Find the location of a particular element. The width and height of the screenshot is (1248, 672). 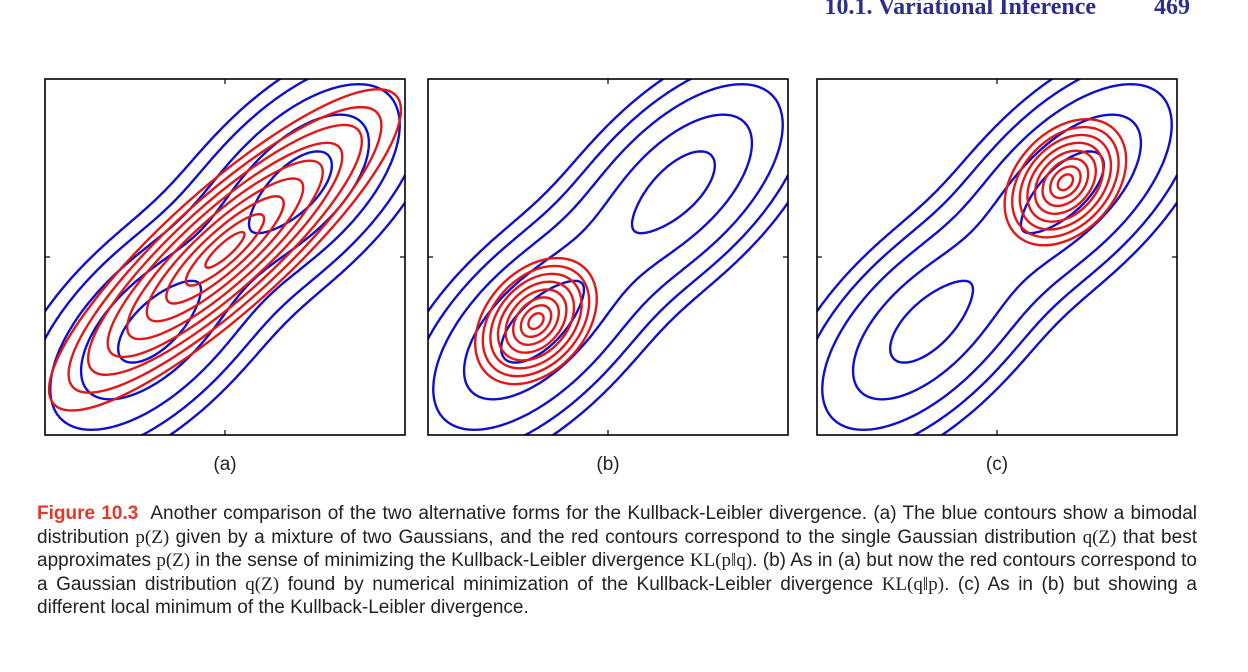

figure-label: Figure 10.3 is located at coordinates (88, 513).